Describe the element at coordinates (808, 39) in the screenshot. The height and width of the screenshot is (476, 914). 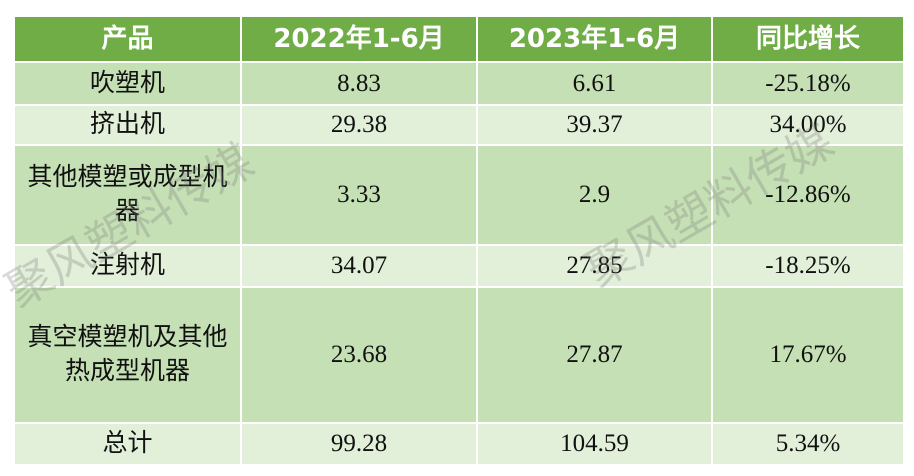
I see `header-cell: 同比增长` at that location.